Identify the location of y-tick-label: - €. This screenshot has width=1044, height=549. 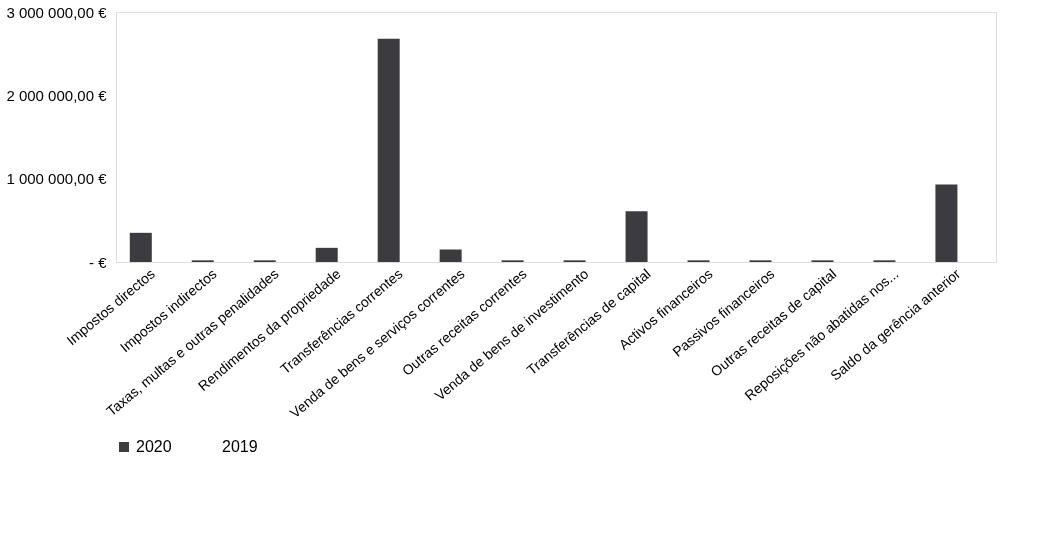
(98, 262).